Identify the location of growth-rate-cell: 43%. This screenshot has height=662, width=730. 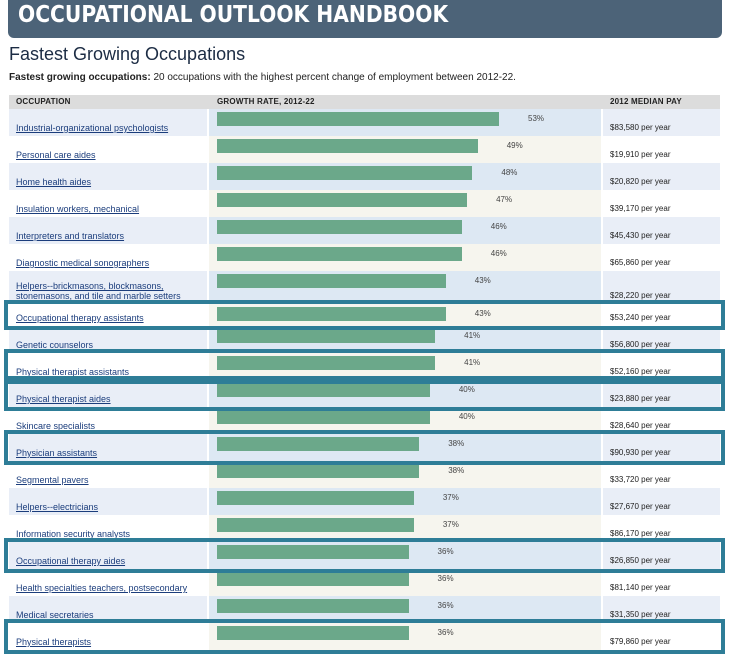
(405, 287).